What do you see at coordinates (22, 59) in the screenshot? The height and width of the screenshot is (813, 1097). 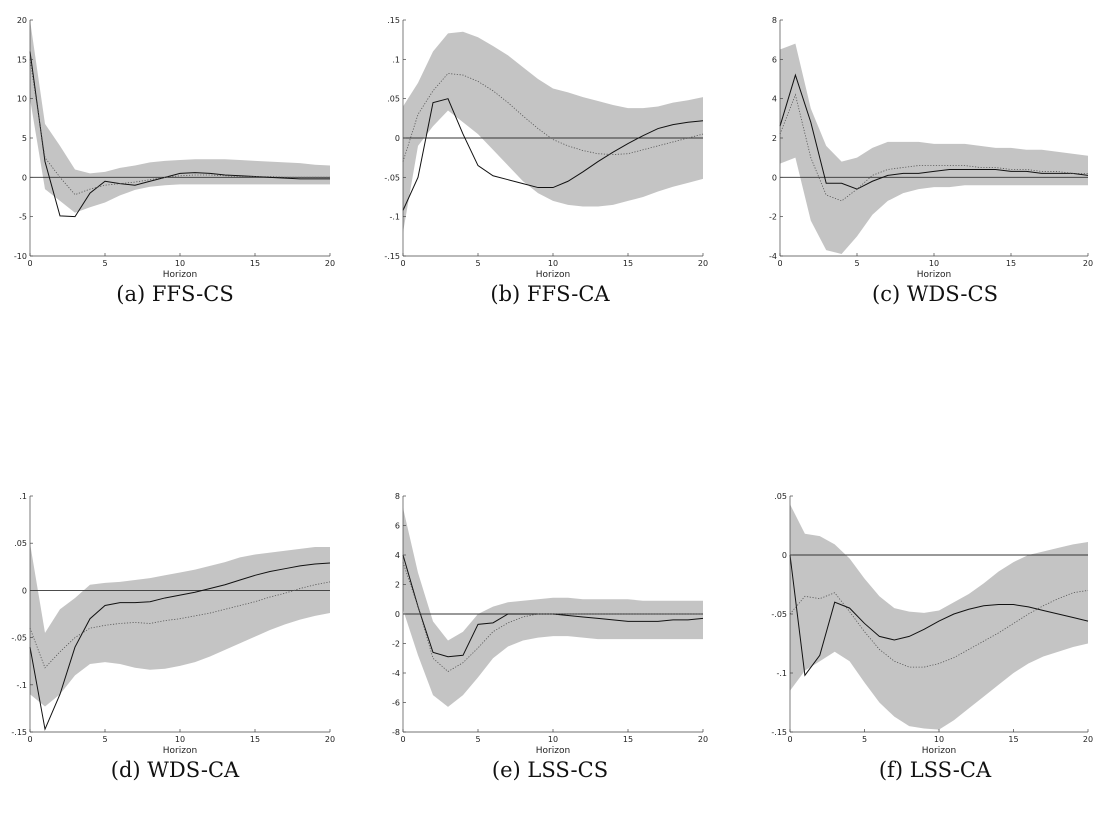 I see `y-tick-label: 15` at bounding box center [22, 59].